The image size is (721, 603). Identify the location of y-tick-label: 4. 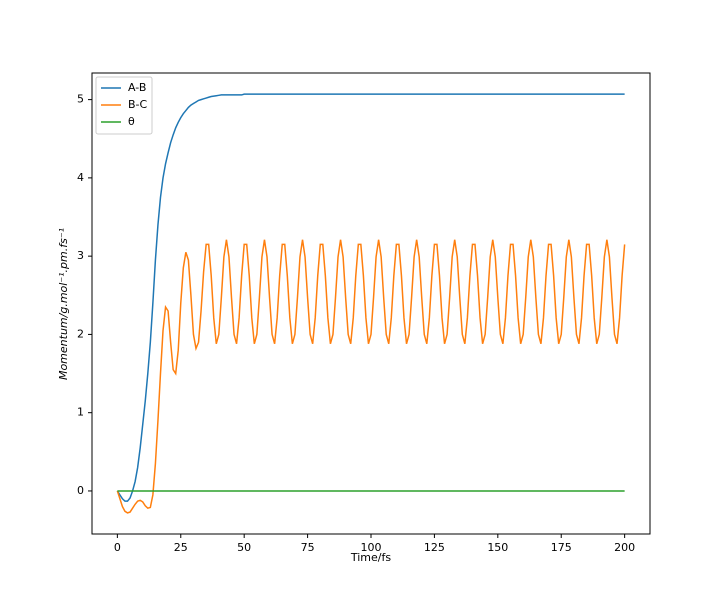
(80, 177).